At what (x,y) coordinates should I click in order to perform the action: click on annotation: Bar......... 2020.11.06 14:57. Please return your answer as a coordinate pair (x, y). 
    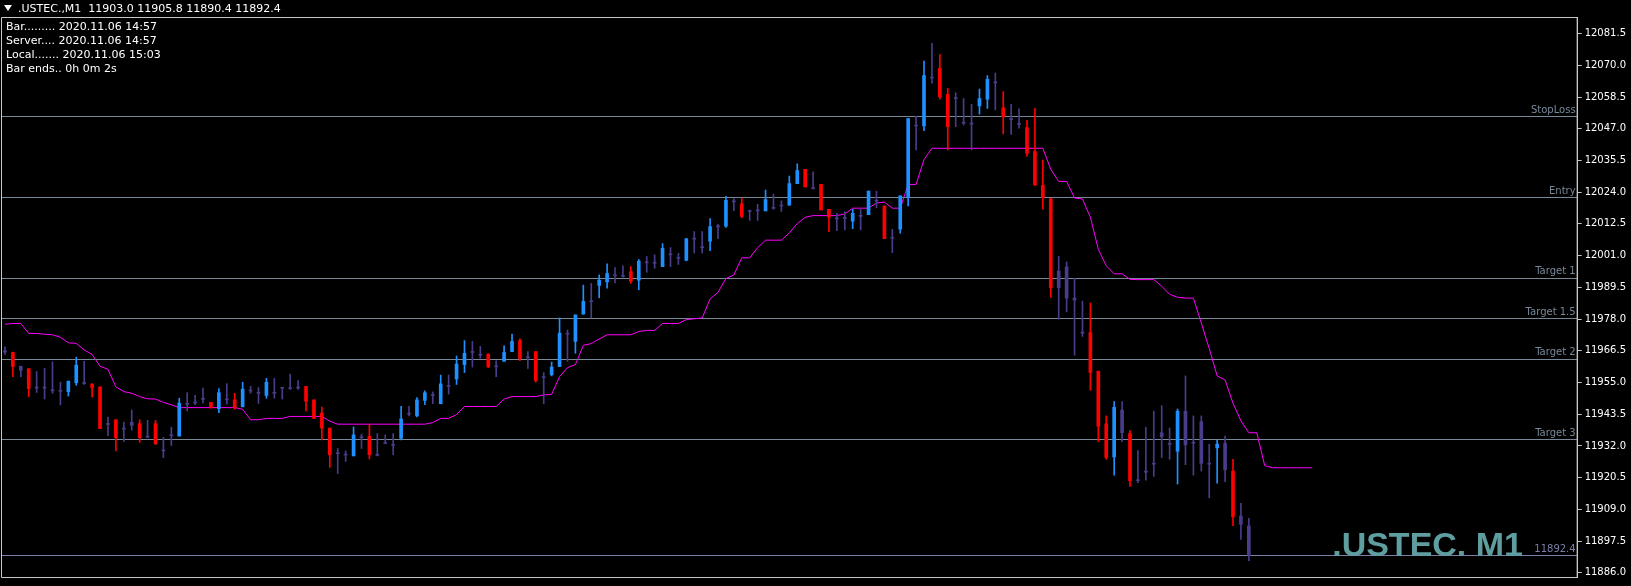
    Looking at the image, I should click on (82, 27).